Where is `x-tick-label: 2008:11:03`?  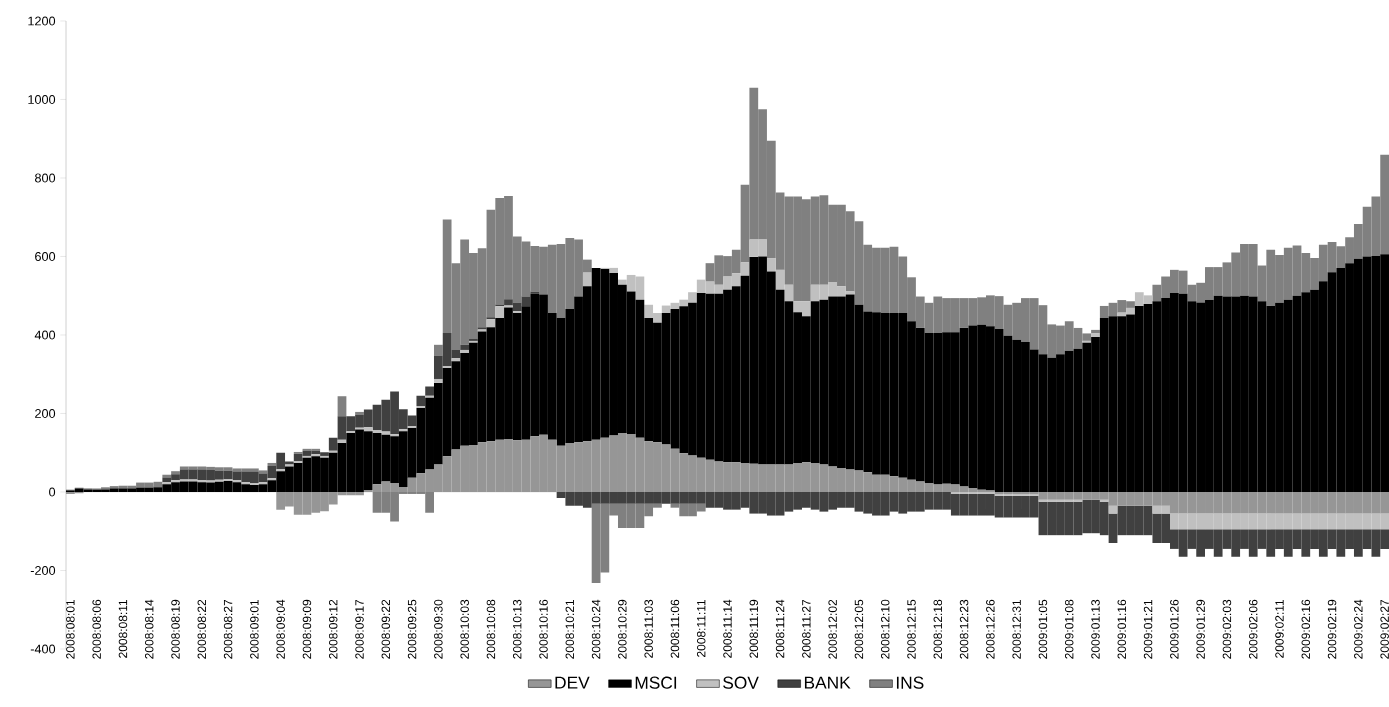
x-tick-label: 2008:11:03 is located at coordinates (648, 628).